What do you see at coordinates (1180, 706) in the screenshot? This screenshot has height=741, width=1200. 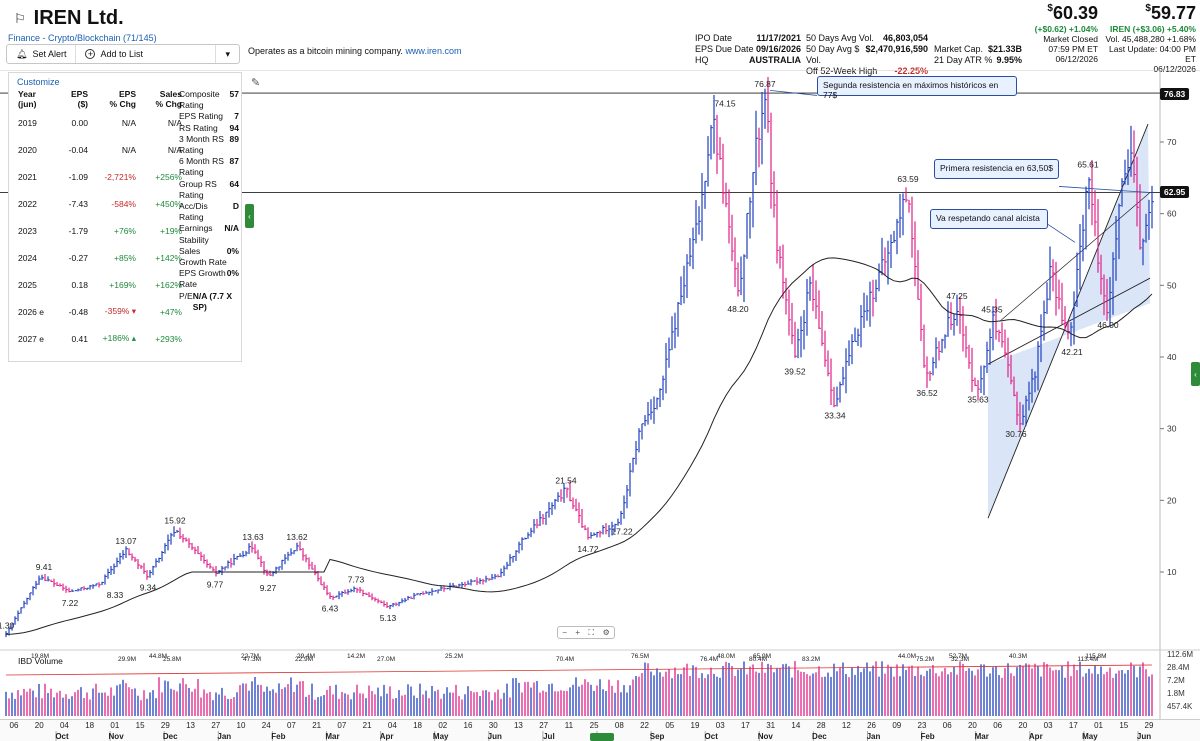 I see `volume-axis-label: 457.4K` at bounding box center [1180, 706].